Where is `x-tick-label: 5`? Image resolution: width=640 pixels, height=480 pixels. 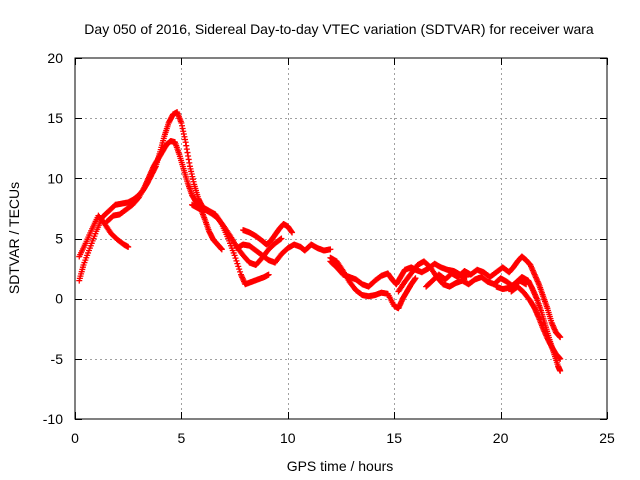 x-tick-label: 5 is located at coordinates (182, 438).